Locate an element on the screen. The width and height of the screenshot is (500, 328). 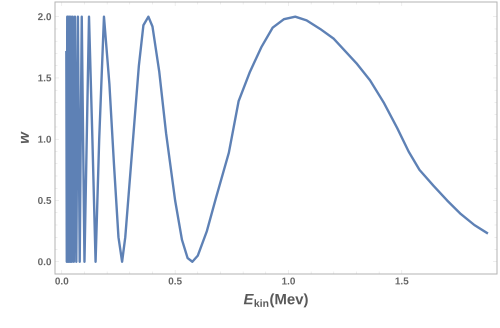
y-tick-label: 1.5 is located at coordinates (45, 78).